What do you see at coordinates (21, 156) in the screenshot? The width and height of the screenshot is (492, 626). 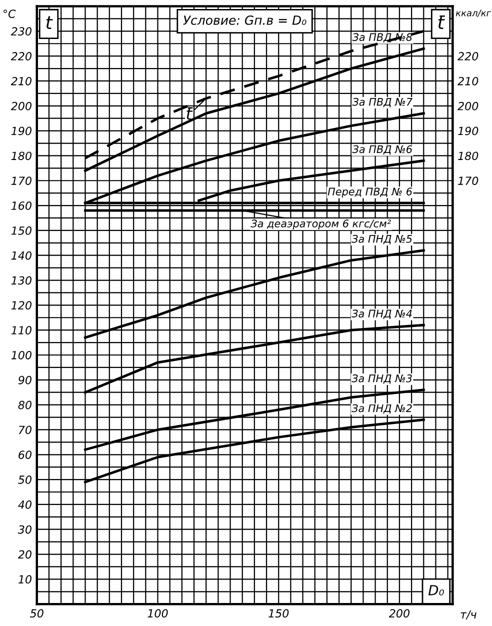 I see `y-tick-label: 180` at bounding box center [21, 156].